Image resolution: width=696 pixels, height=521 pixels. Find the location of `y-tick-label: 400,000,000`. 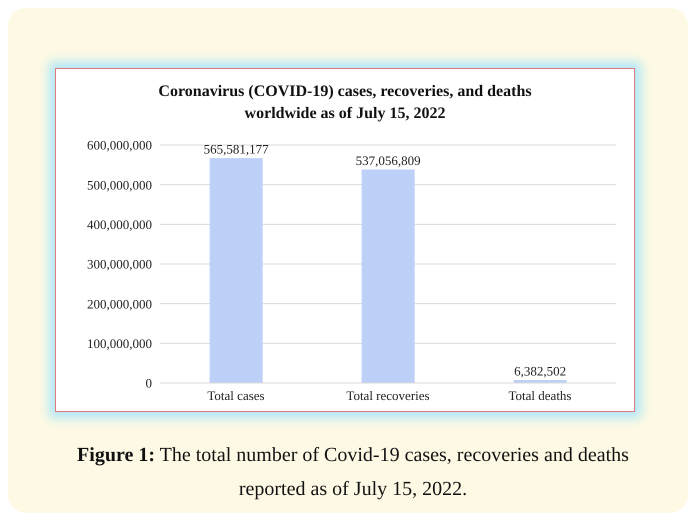

y-tick-label: 400,000,000 is located at coordinates (119, 224).